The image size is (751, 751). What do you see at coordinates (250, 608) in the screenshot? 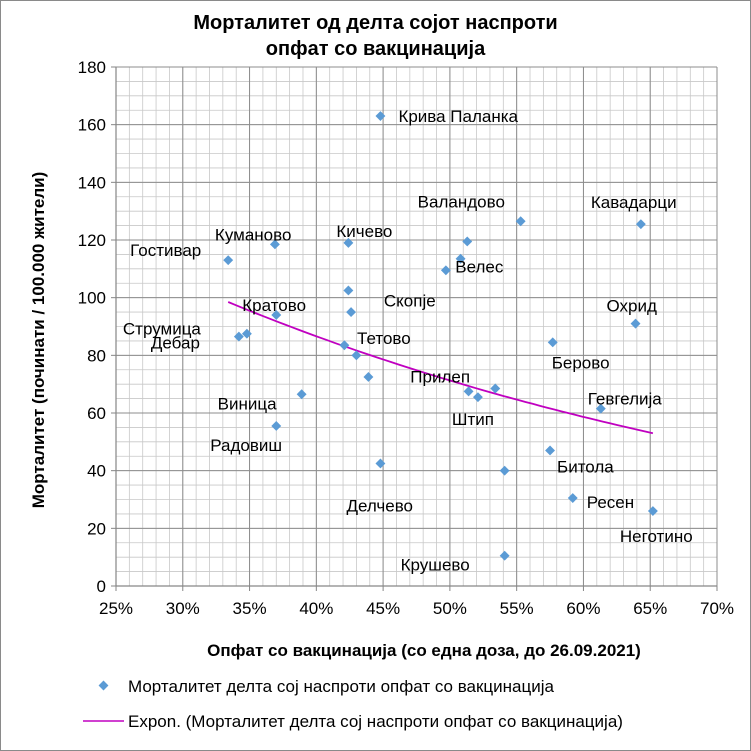
I see `x-tick-label: 35%` at bounding box center [250, 608].